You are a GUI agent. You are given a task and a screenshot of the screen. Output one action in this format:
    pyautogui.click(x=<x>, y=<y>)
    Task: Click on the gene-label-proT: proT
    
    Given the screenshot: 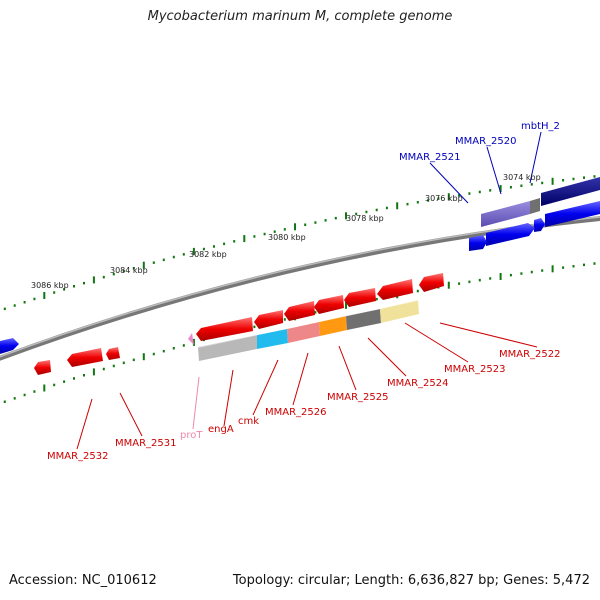 What is the action you would take?
    pyautogui.click(x=191, y=435)
    